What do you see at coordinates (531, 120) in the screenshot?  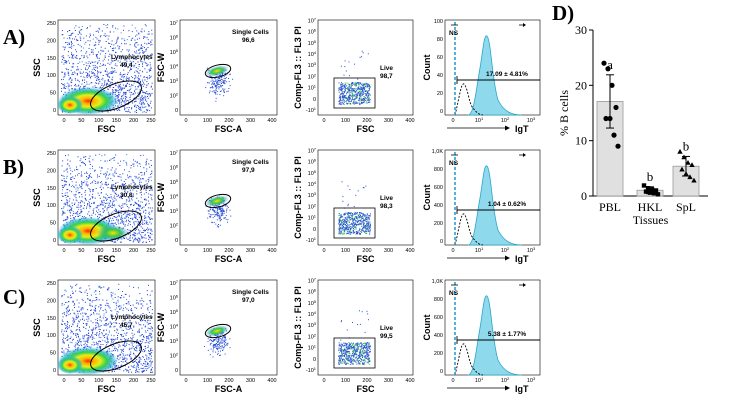 I see `x-tick-label: 103` at bounding box center [531, 120].